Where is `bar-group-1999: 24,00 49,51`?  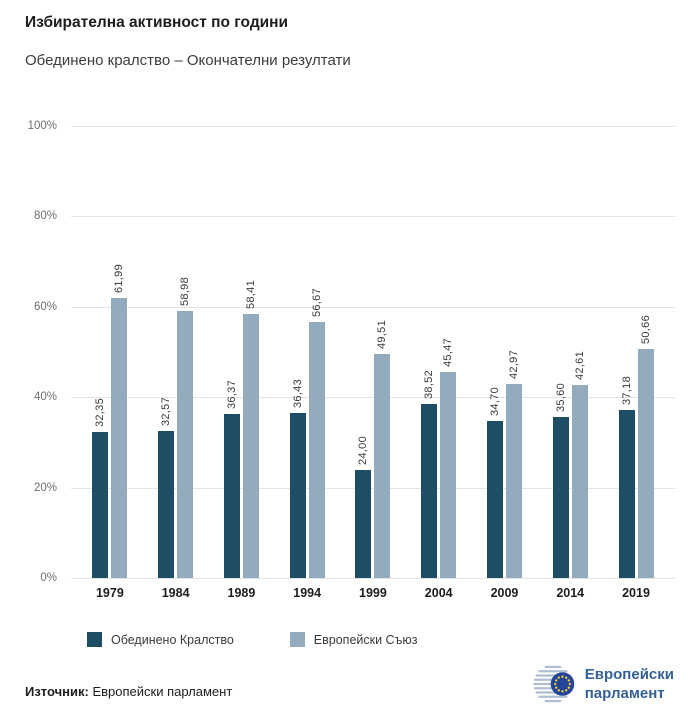 bar-group-1999: 24,00 49,51 is located at coordinates (373, 352).